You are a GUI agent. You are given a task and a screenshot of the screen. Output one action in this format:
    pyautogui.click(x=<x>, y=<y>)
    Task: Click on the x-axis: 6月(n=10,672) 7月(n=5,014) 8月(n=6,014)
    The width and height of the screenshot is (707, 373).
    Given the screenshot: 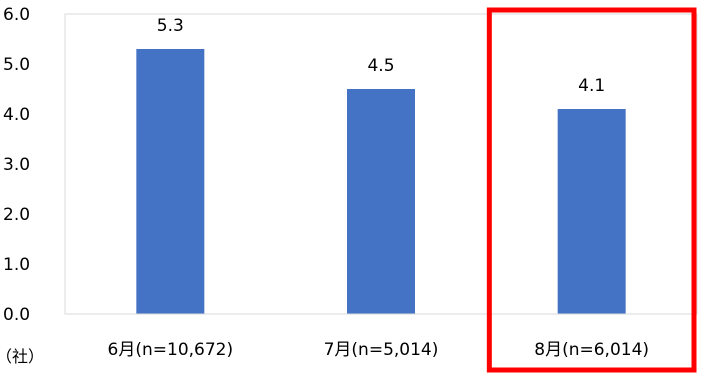 What is the action you would take?
    pyautogui.click(x=379, y=350)
    